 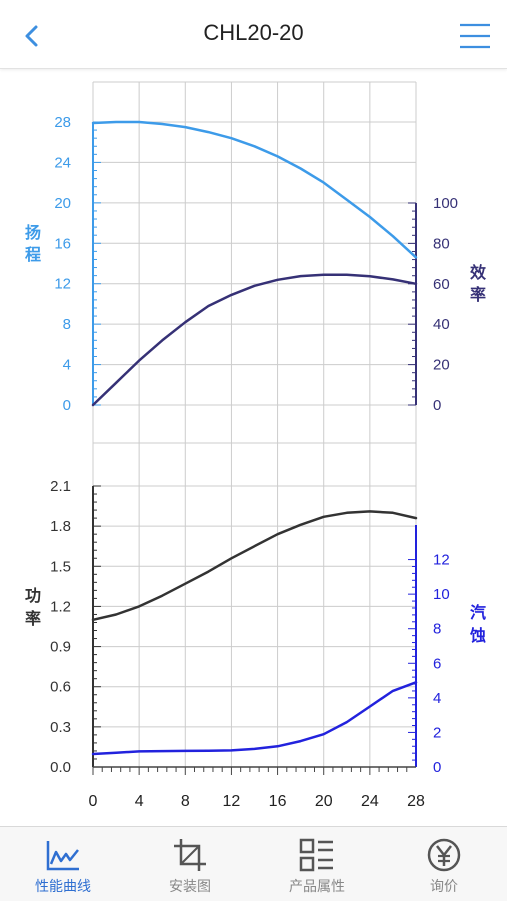 I want to click on left-axis-tick-label: 16, so click(x=62, y=243).